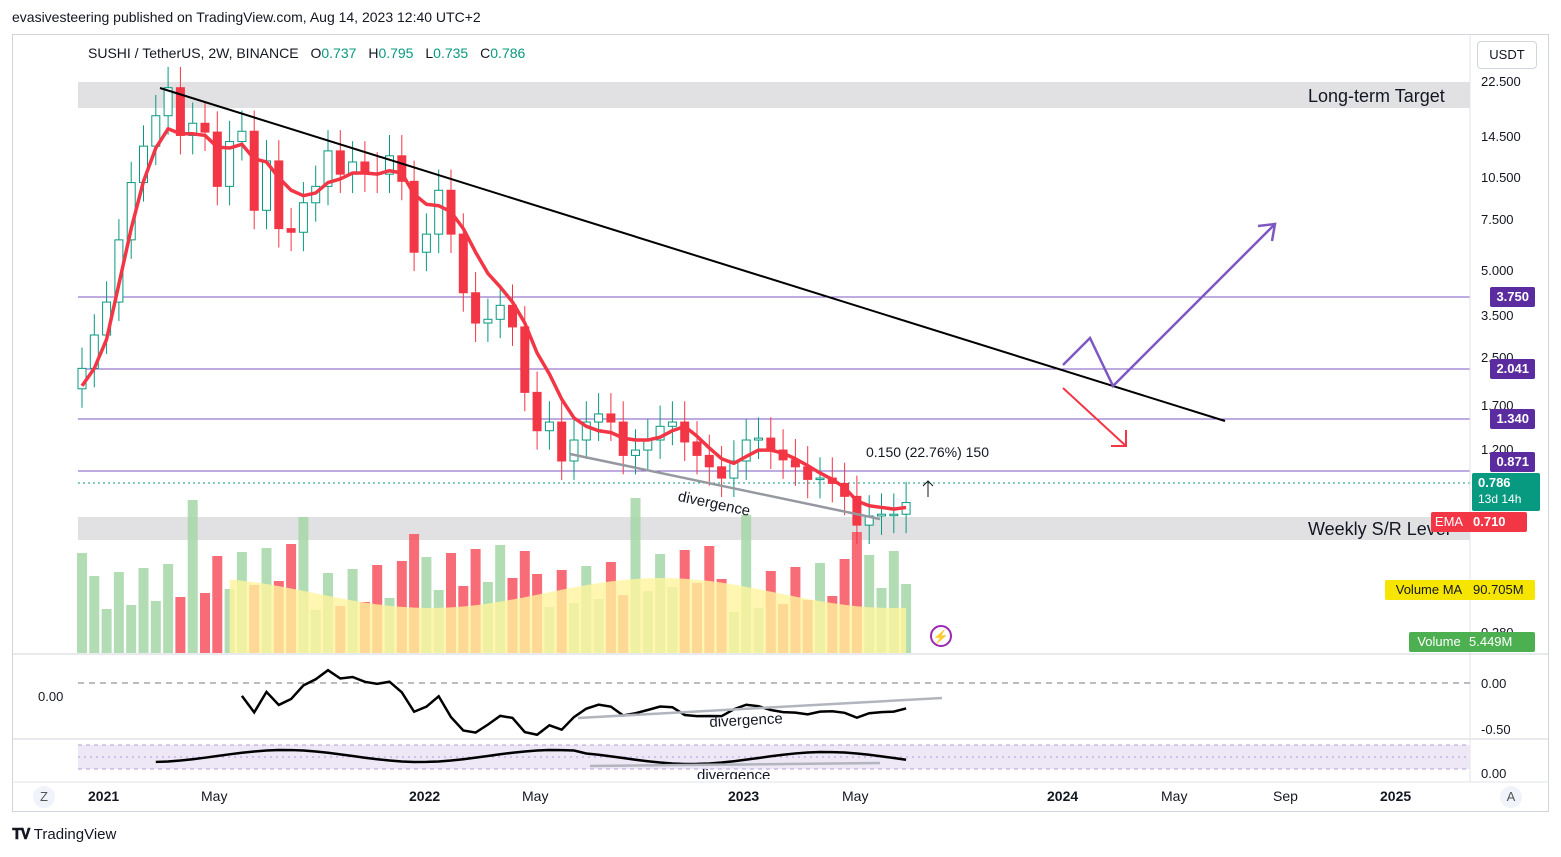 The image size is (1561, 857). What do you see at coordinates (1376, 96) in the screenshot?
I see `long-term-target-label: Long-term Target` at bounding box center [1376, 96].